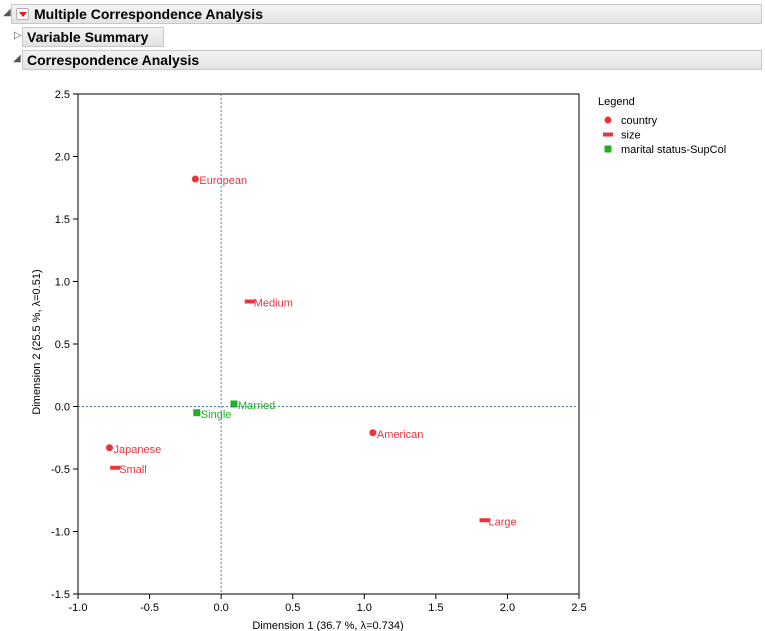 Image resolution: width=765 pixels, height=631 pixels. Describe the element at coordinates (328, 604) in the screenshot. I see `x-axis-ticks: -1.0 -0.5 0.0 0.5 1.0 1.5 2.0 2.5` at that location.